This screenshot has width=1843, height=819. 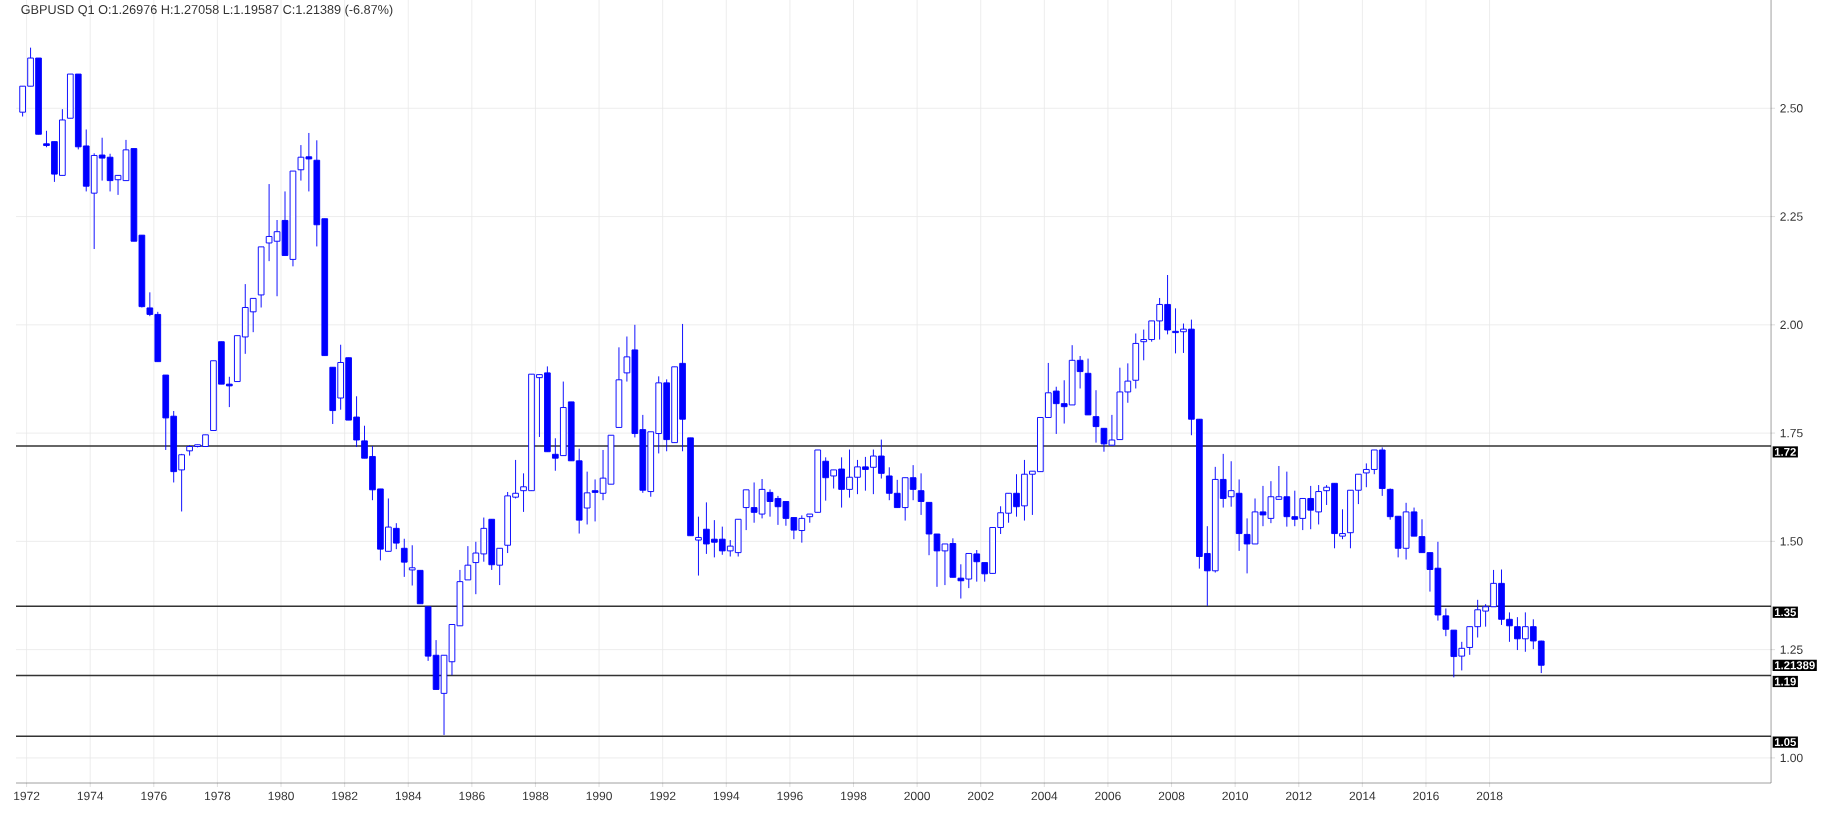 I want to click on x-tick-label: 1978, so click(x=217, y=796).